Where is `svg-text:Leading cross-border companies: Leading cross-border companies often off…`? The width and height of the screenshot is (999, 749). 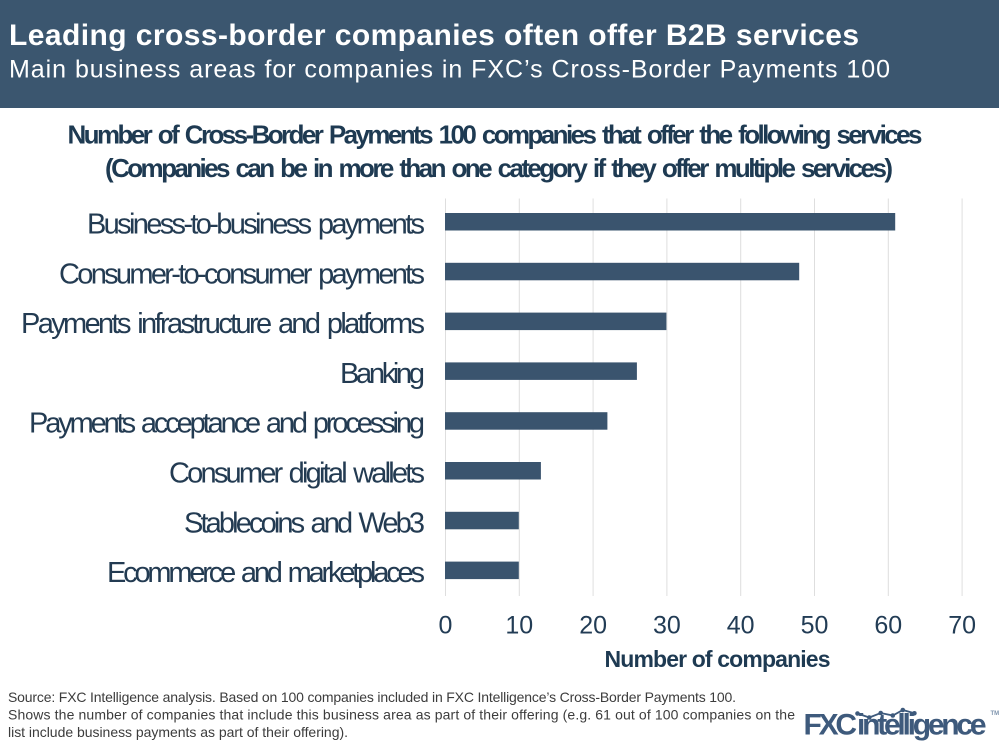 svg-text:Leading cross-border companies: Leading cross-border companies often off… is located at coordinates (434, 35).